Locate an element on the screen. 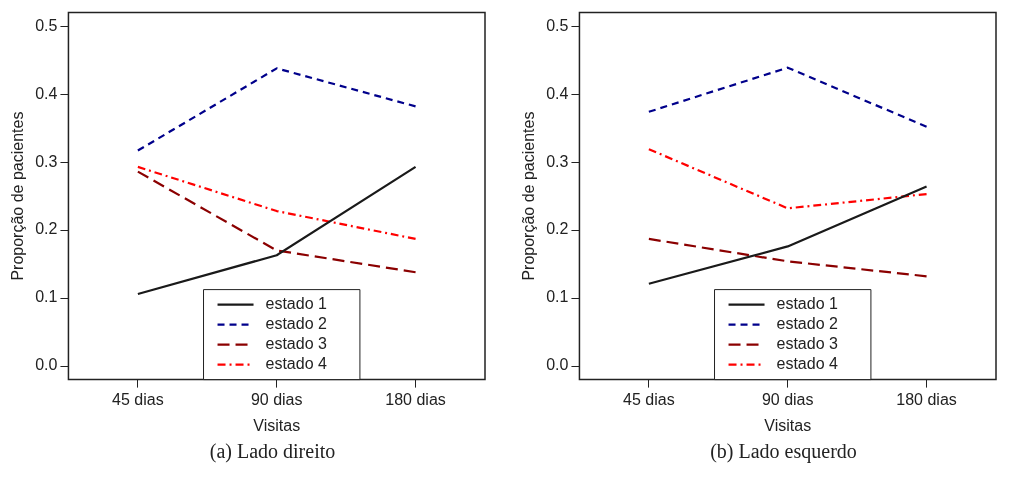 This screenshot has height=479, width=1021. text: (b) Lado esquerdo is located at coordinates (783, 451).